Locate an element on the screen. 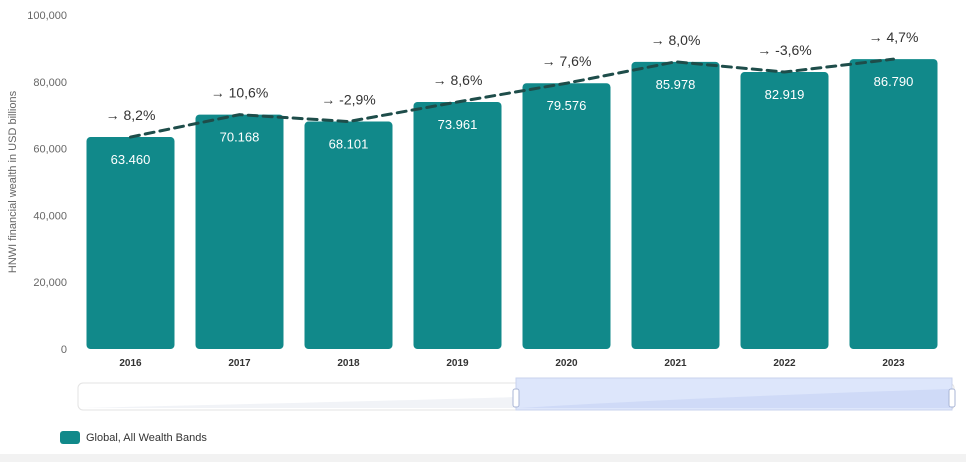 The height and width of the screenshot is (462, 966). bar-2019 is located at coordinates (457, 225).